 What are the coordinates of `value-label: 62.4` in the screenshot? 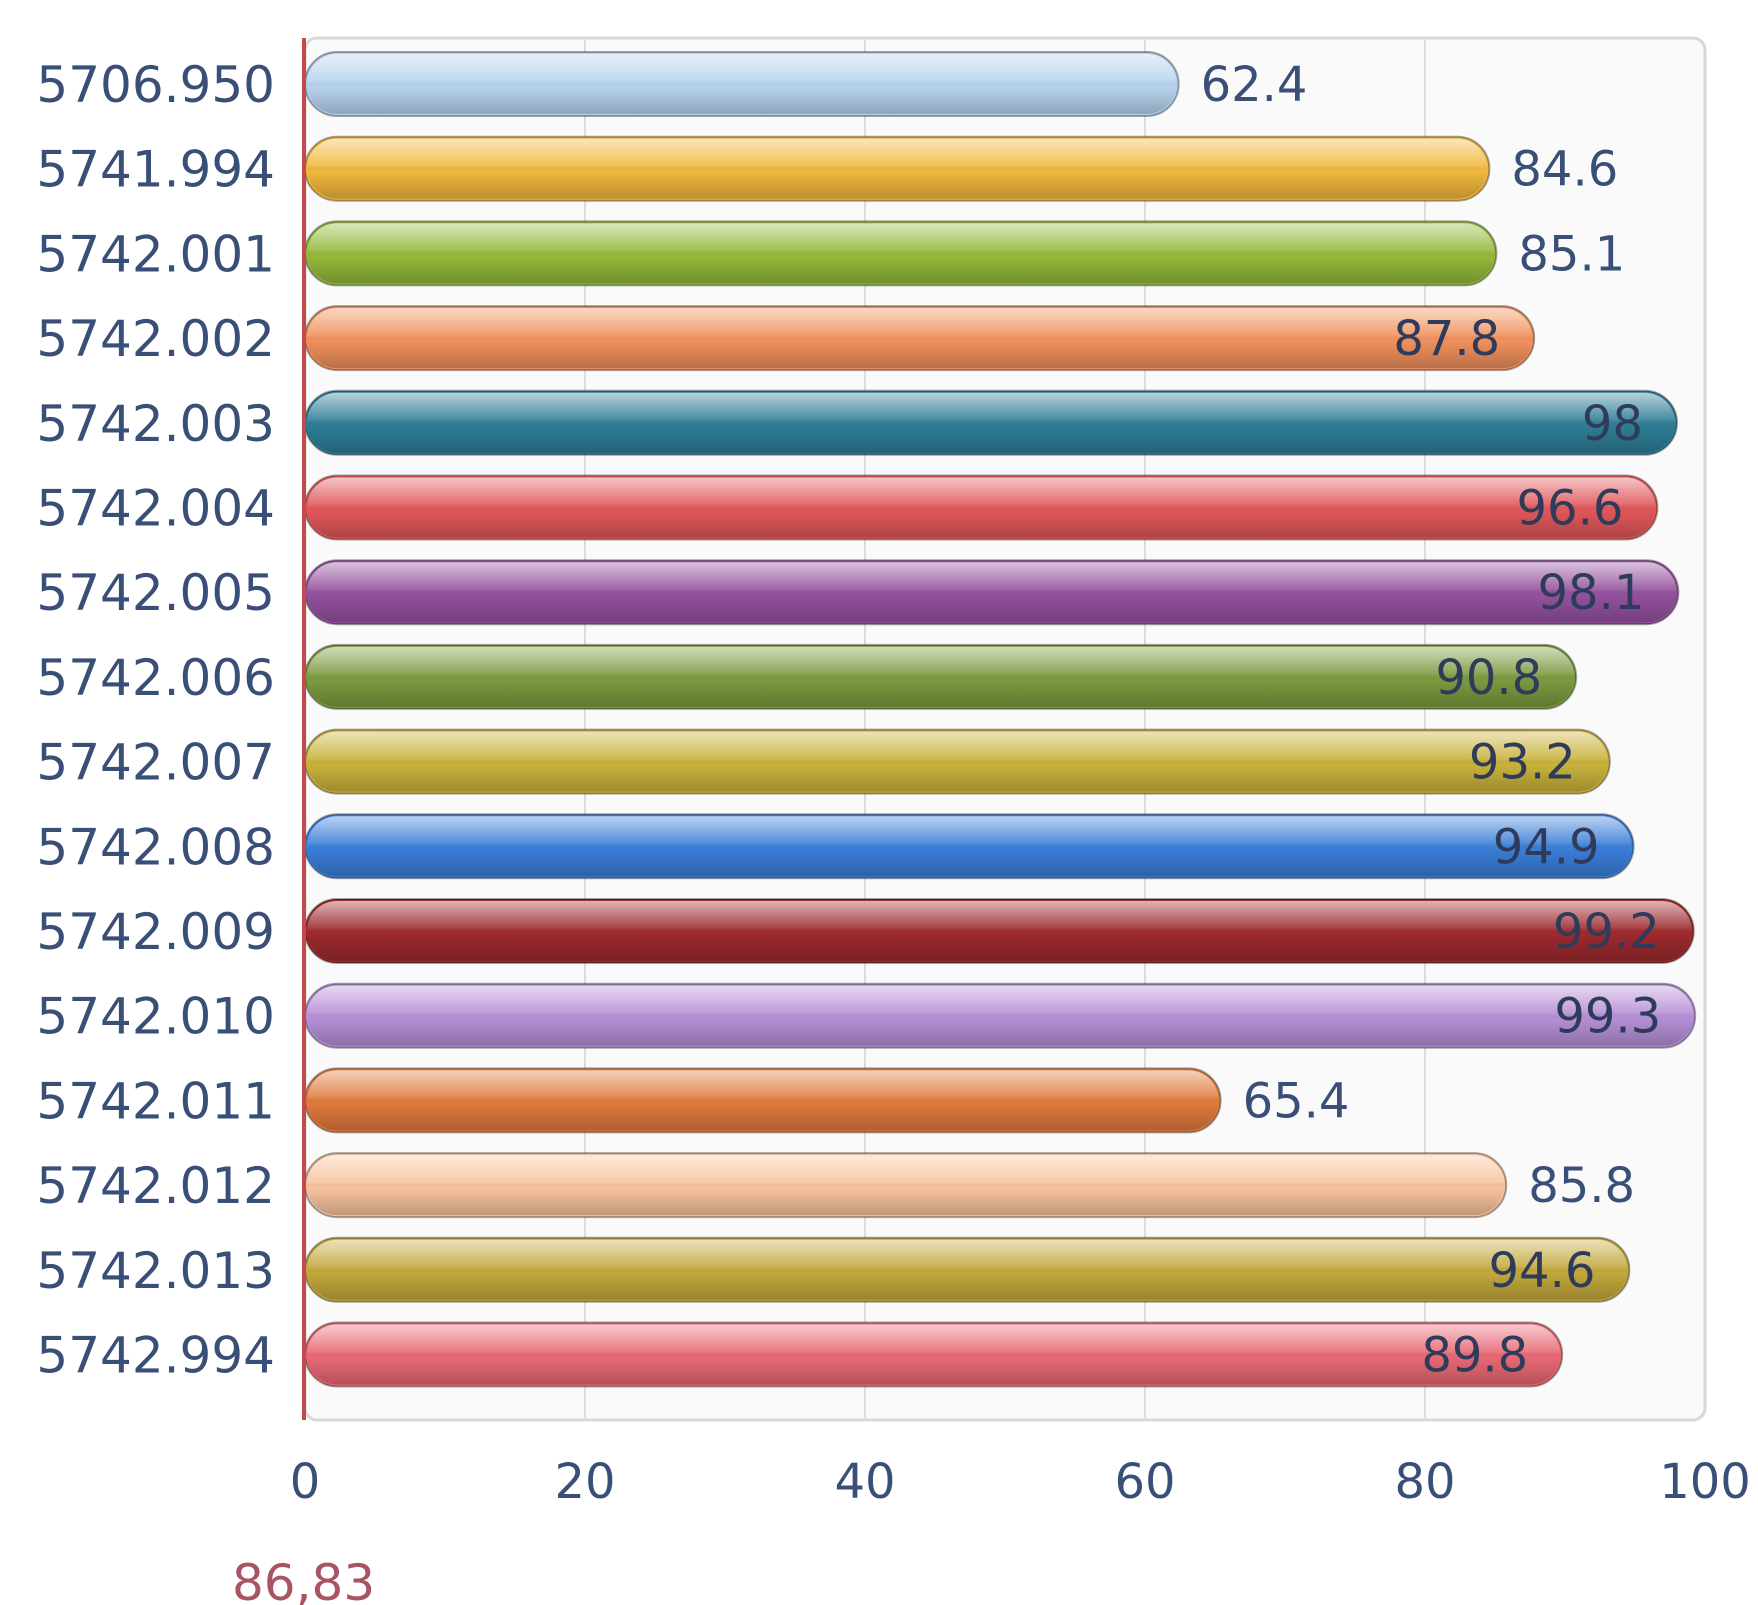 It's located at (1254, 85).